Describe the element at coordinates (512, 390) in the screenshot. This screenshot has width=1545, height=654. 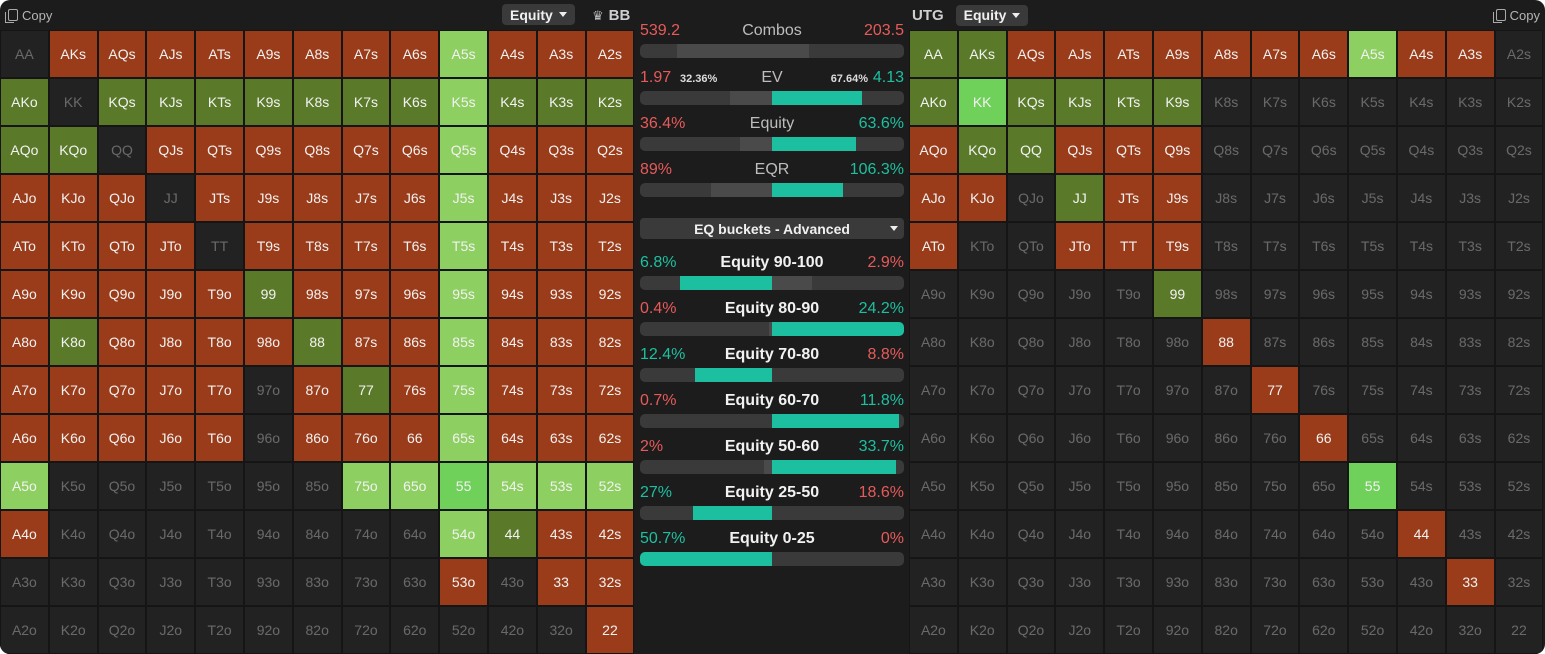
I see `bb-cell-74s: 74s` at that location.